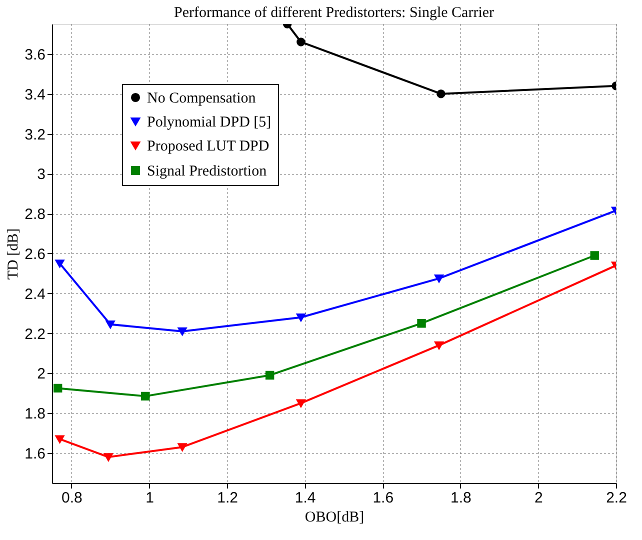  Describe the element at coordinates (35, 55) in the screenshot. I see `y-tick-label: 3.6` at that location.